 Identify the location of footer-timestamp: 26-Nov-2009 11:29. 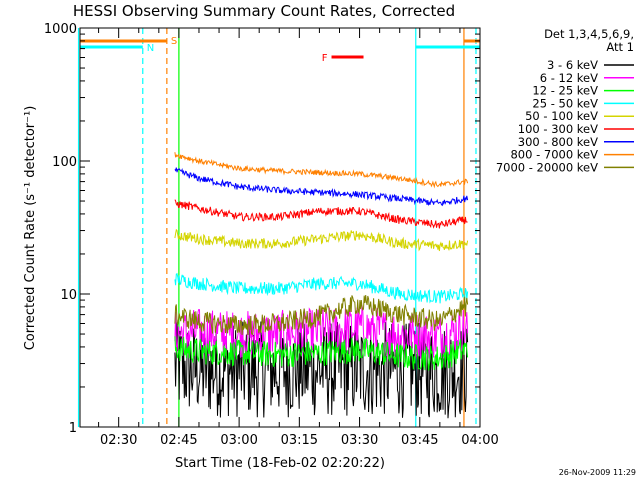
(597, 472).